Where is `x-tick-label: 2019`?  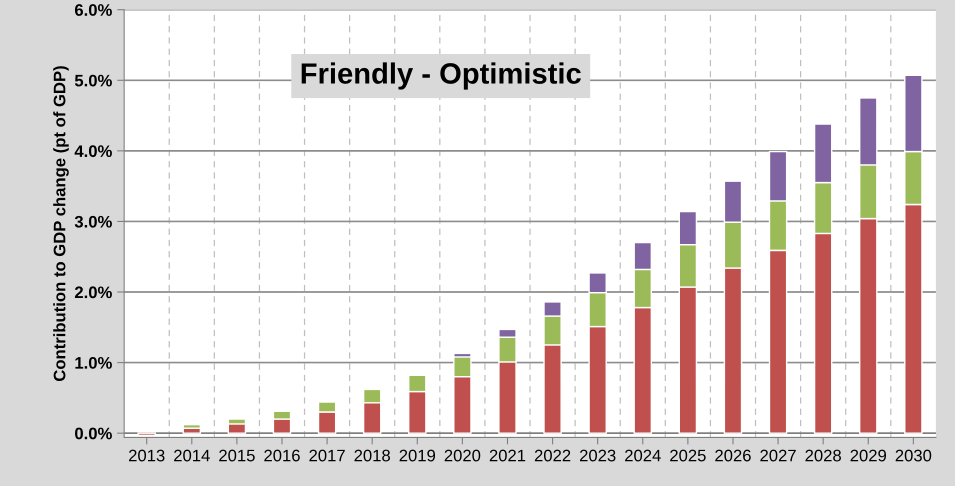
x-tick-label: 2019 is located at coordinates (418, 456).